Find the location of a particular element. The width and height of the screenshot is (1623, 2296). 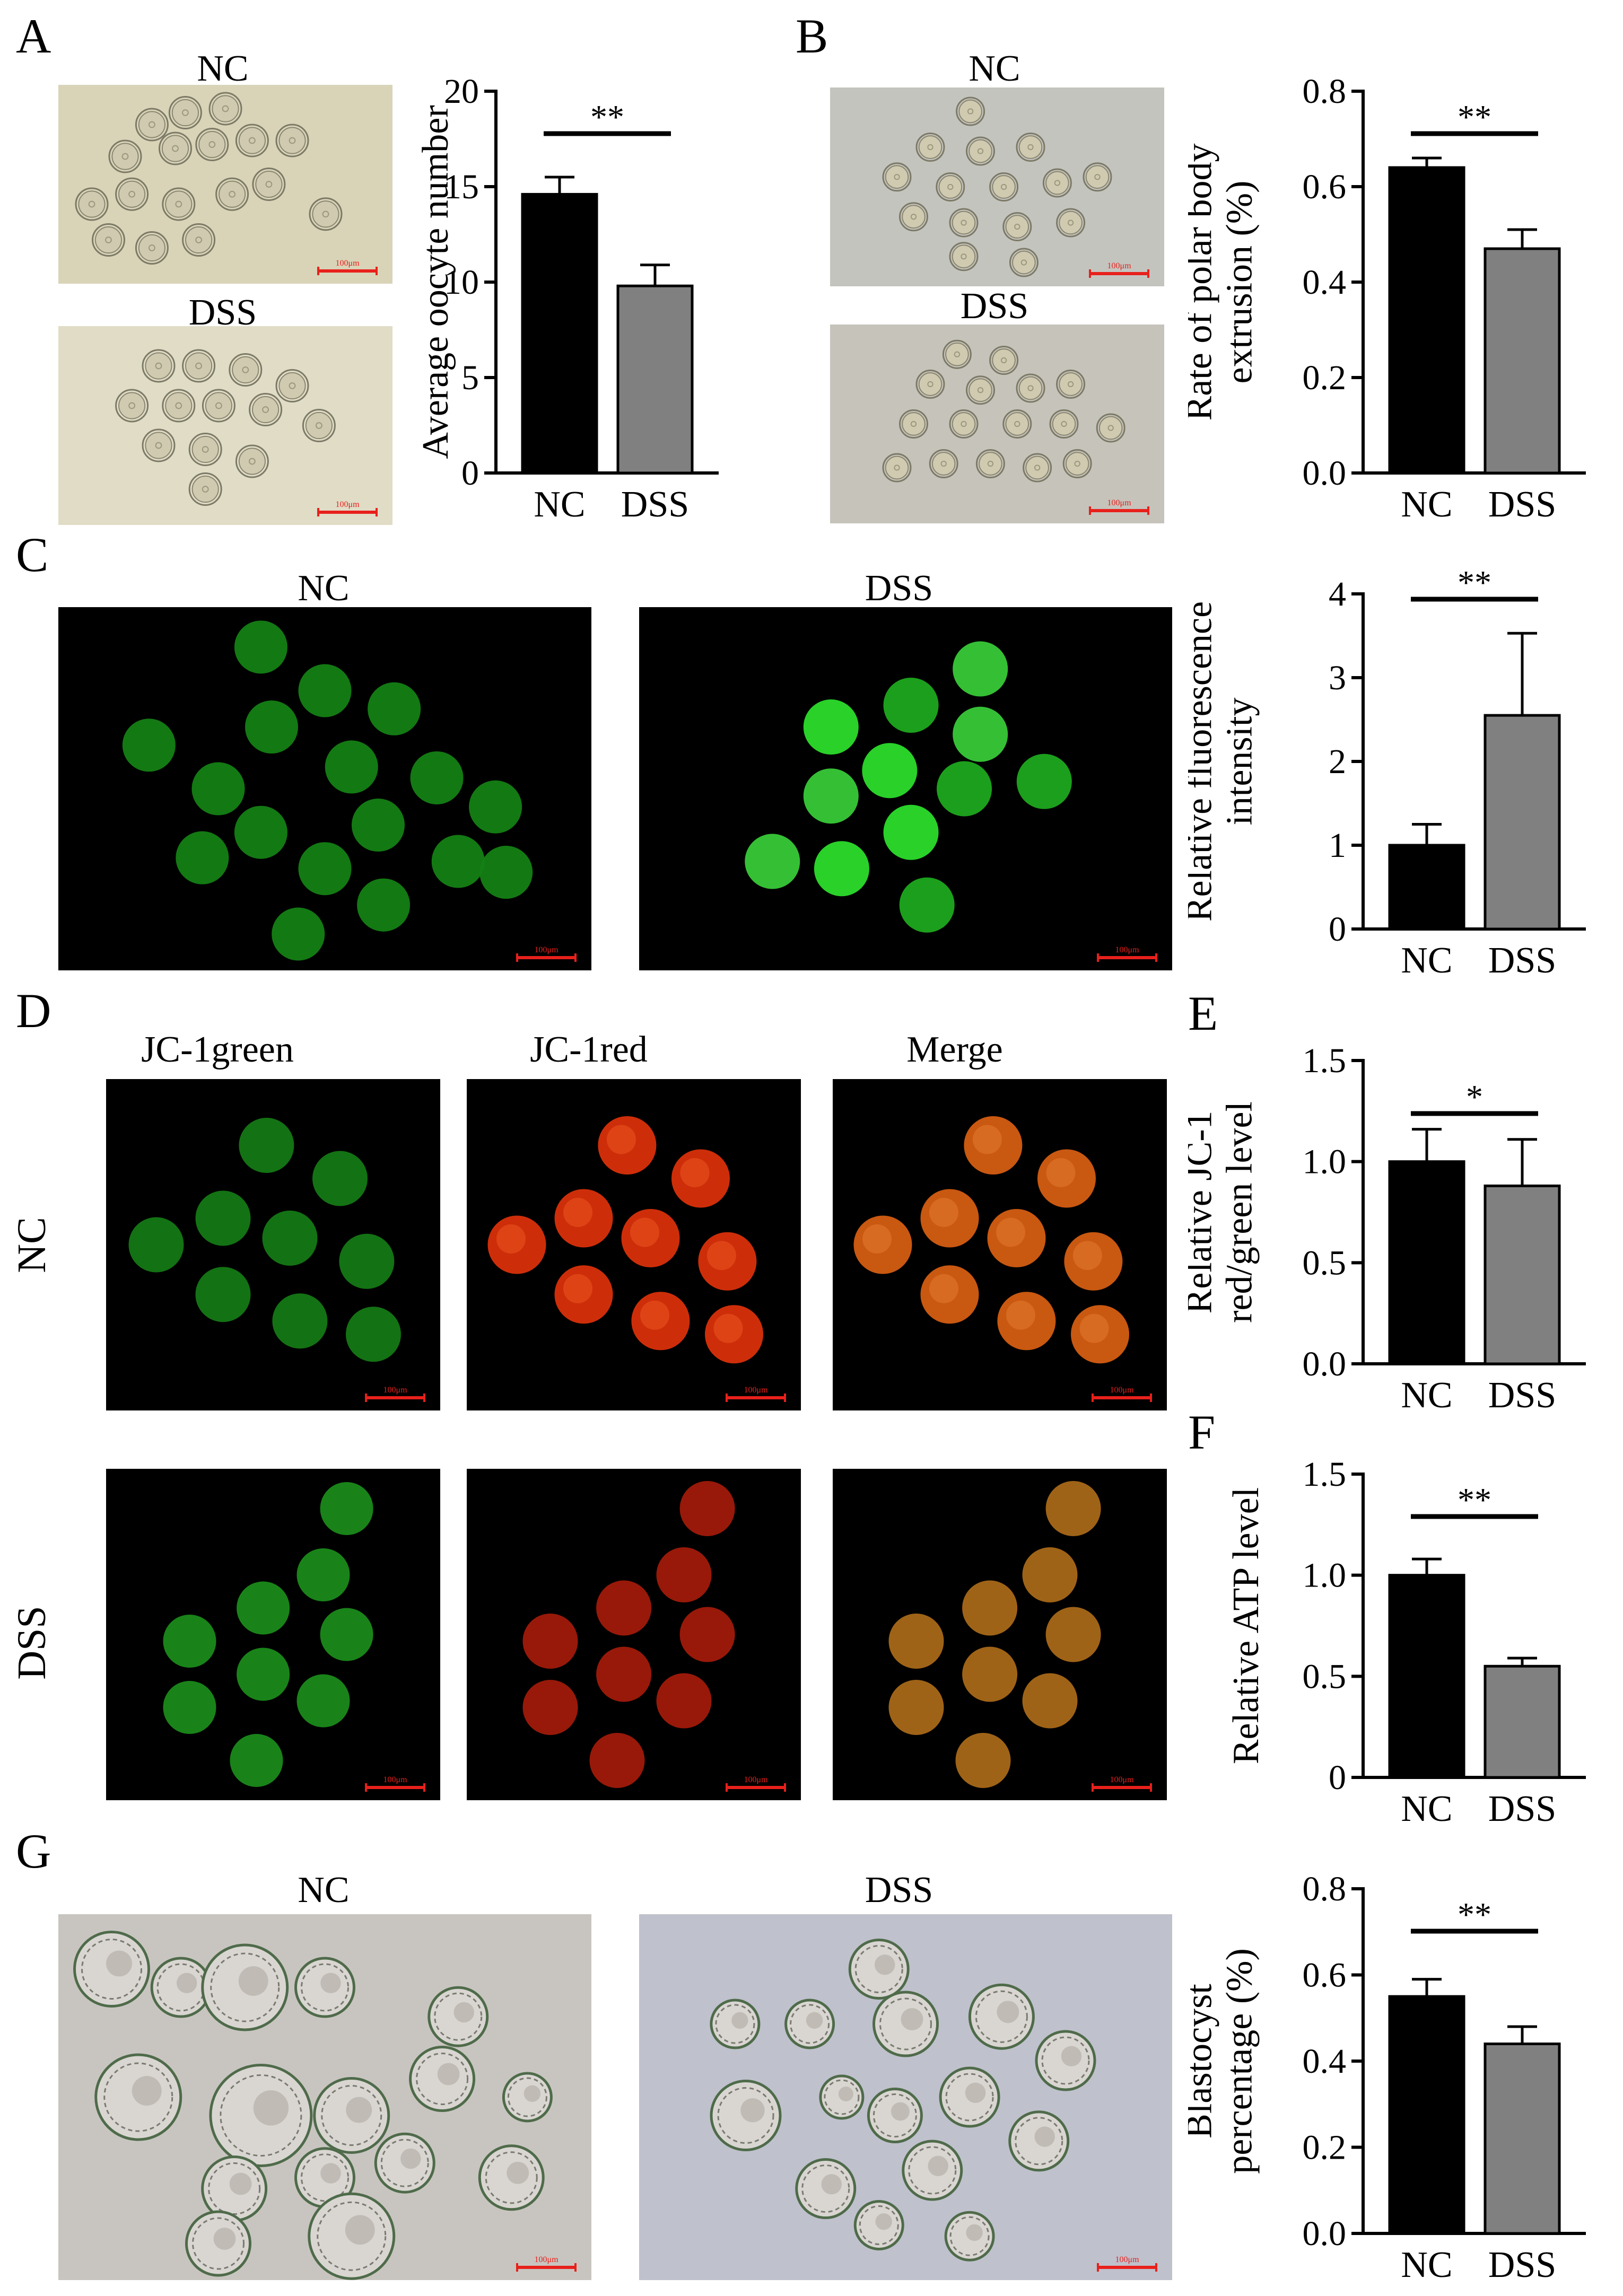

chart-f-bar-dss is located at coordinates (1522, 1721).